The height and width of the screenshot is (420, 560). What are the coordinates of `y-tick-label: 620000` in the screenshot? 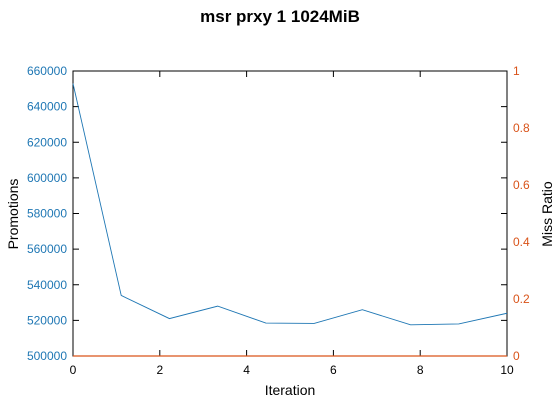 It's located at (47, 142).